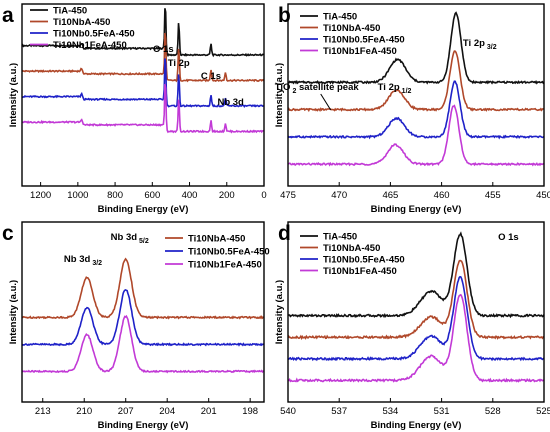 This screenshot has width=550, height=432. I want to click on panel-letter: d, so click(284, 233).